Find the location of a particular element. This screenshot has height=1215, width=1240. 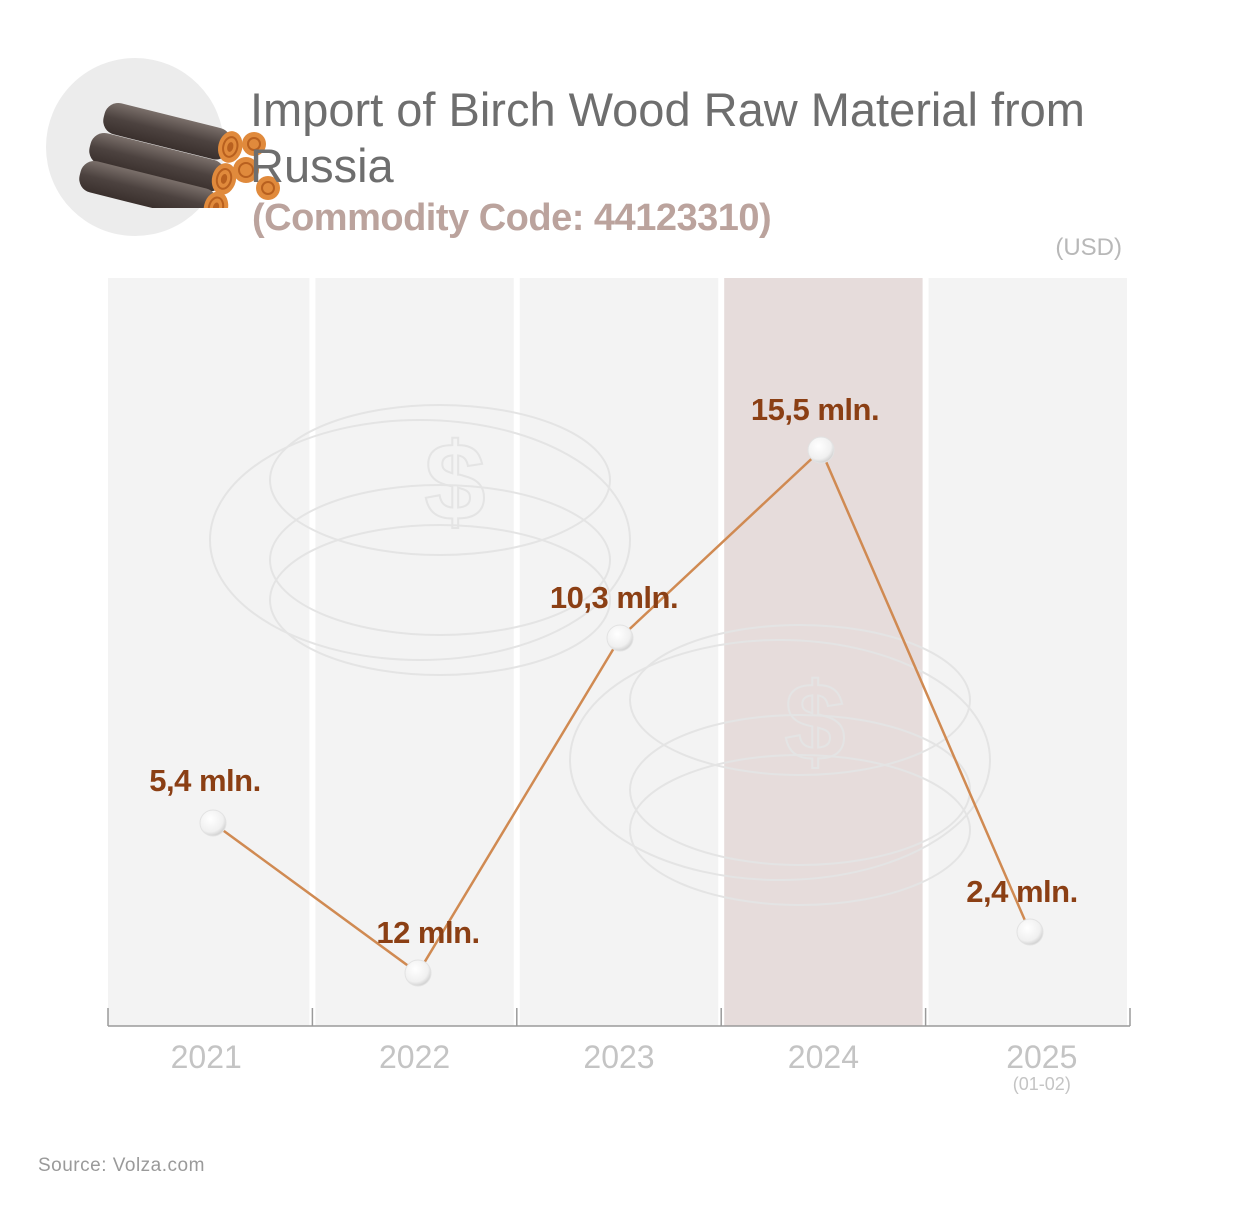

data-label-2021: 5,4 mln. is located at coordinates (204, 780).